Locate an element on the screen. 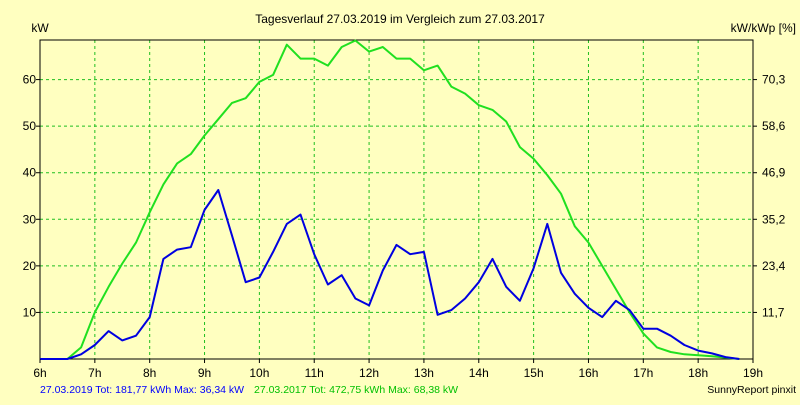 The image size is (800, 405). y-tick-label-right: 35,2 is located at coordinates (774, 219).